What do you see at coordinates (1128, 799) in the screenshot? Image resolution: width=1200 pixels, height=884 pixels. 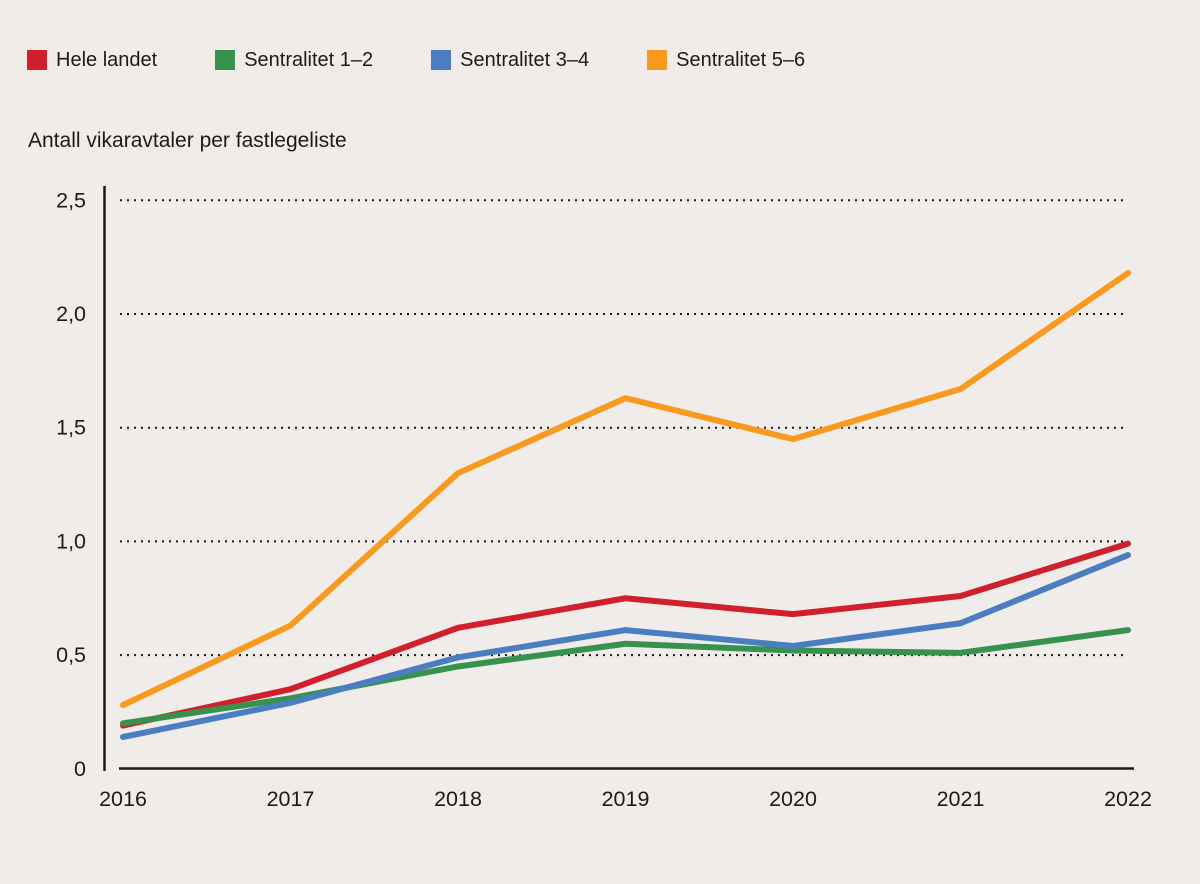 I see `x-tick-label: 2022` at bounding box center [1128, 799].